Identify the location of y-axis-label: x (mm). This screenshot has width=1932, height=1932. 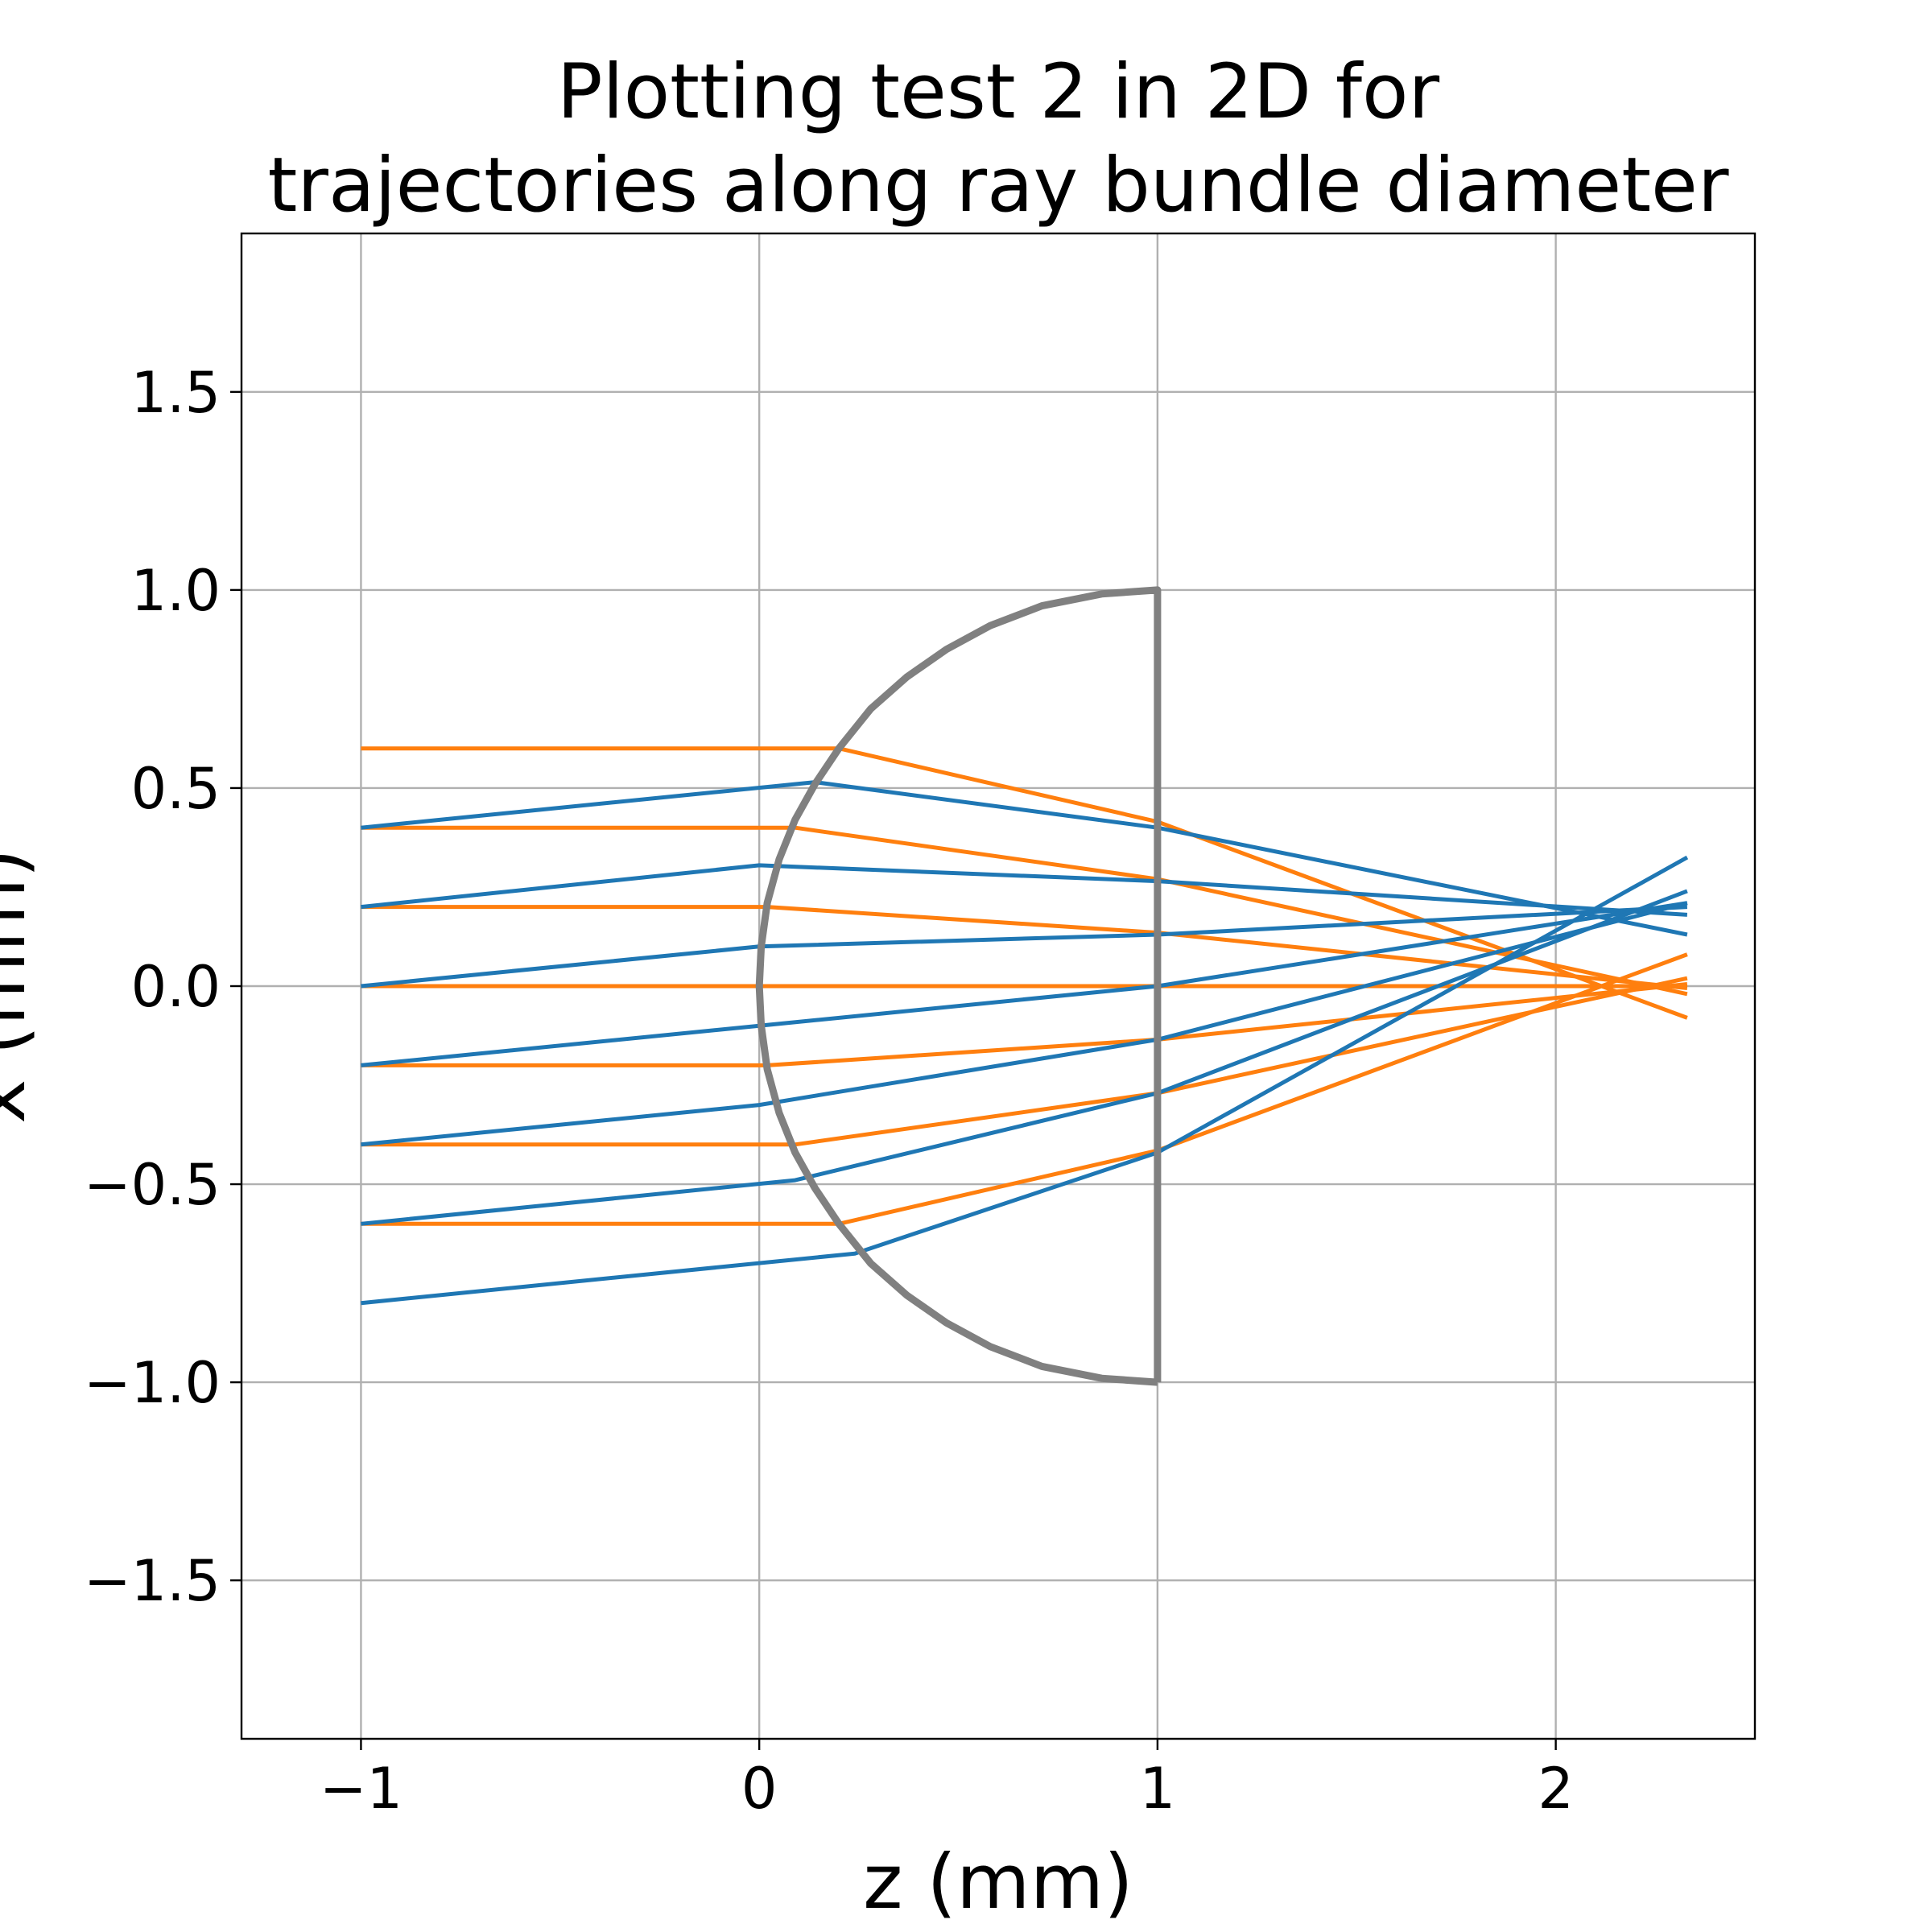
(21, 986).